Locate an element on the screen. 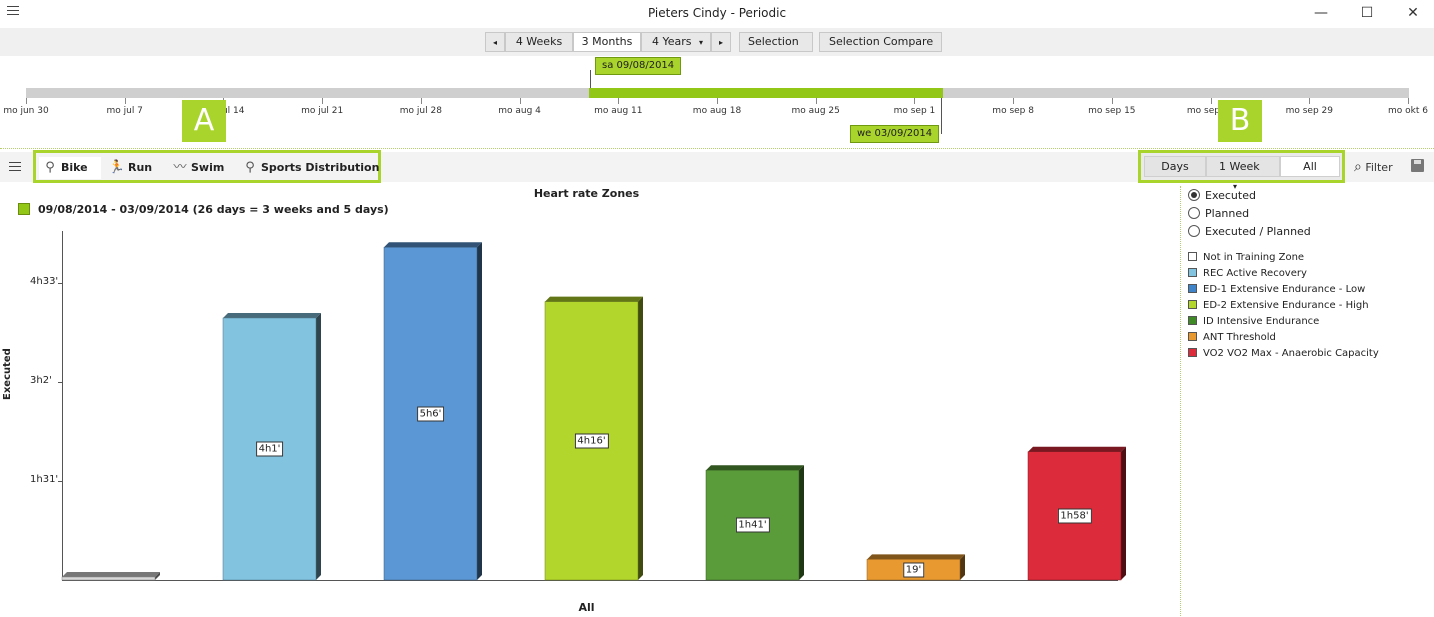 The image size is (1434, 617). legend-item: REC Active Recovery is located at coordinates (1308, 274).